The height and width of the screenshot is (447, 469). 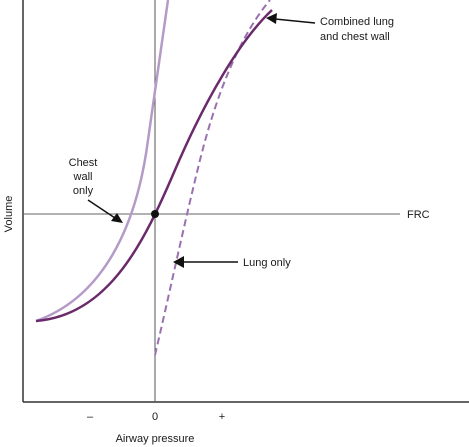 I want to click on combined-label-line2: and chest wall, so click(x=355, y=37).